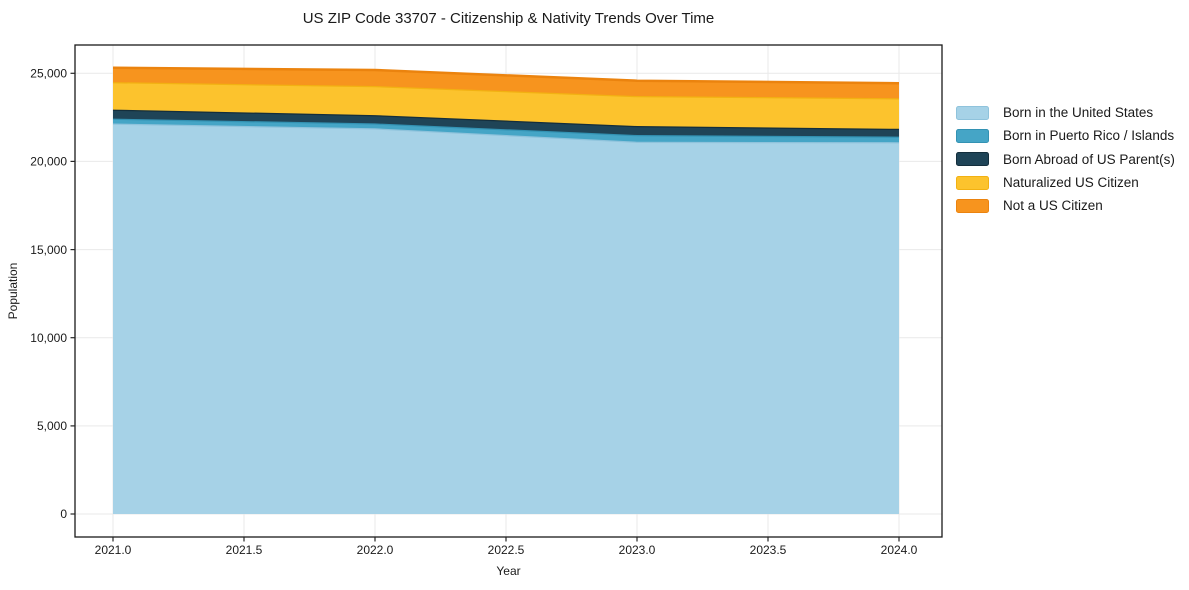 This screenshot has width=1189, height=590. I want to click on x-tick-label: 2024.0, so click(899, 550).